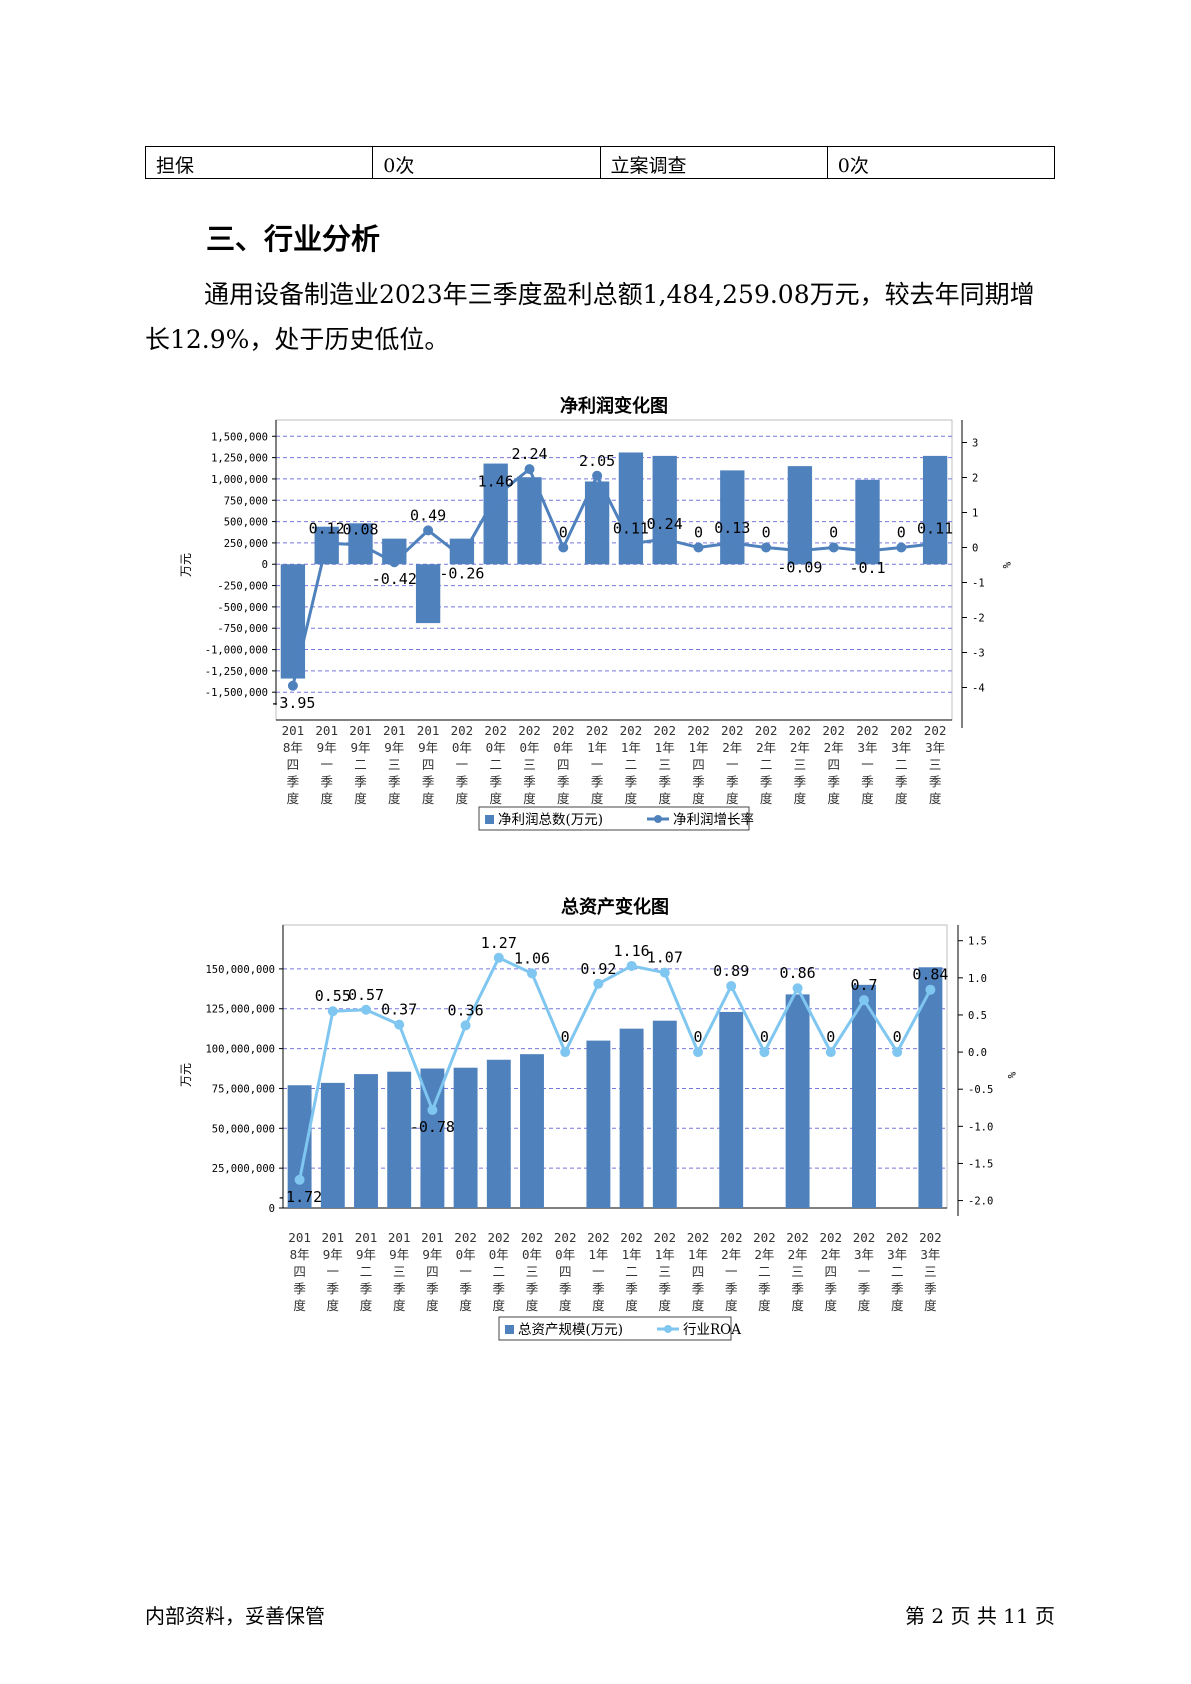  Describe the element at coordinates (977, 942) in the screenshot. I see `y2-tick-label: 1.5` at that location.